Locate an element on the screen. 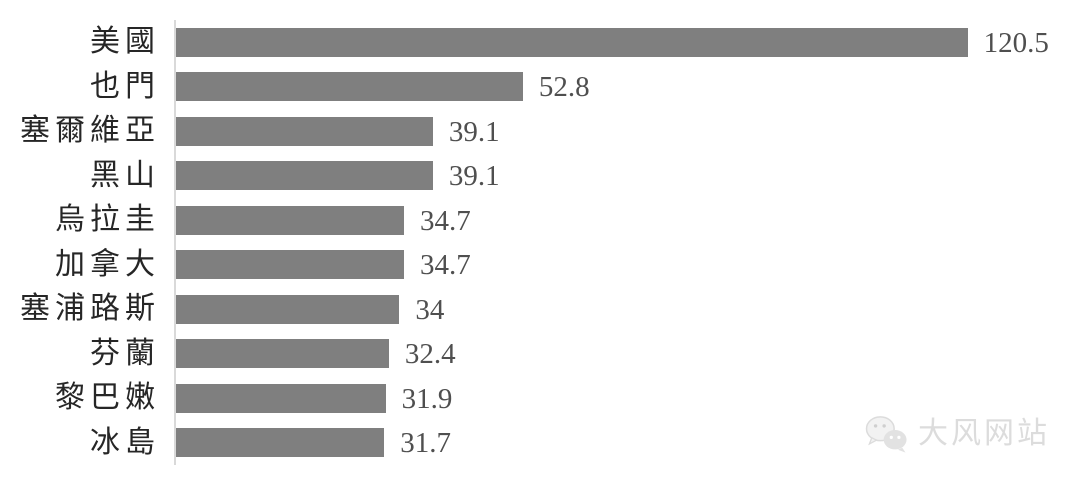  category-label: 黑山 is located at coordinates (125, 175).